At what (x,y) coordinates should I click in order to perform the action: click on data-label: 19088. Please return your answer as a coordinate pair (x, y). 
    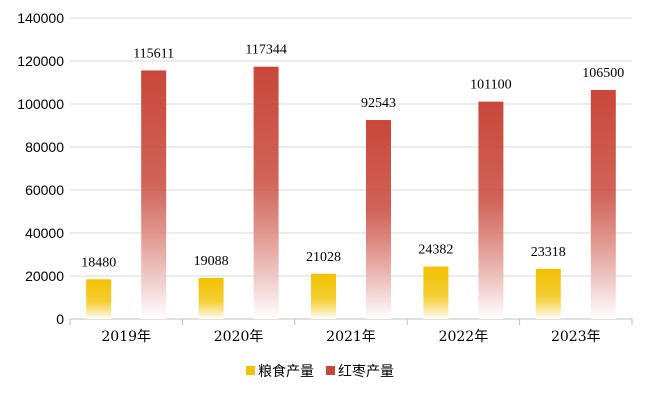
    Looking at the image, I should click on (211, 261).